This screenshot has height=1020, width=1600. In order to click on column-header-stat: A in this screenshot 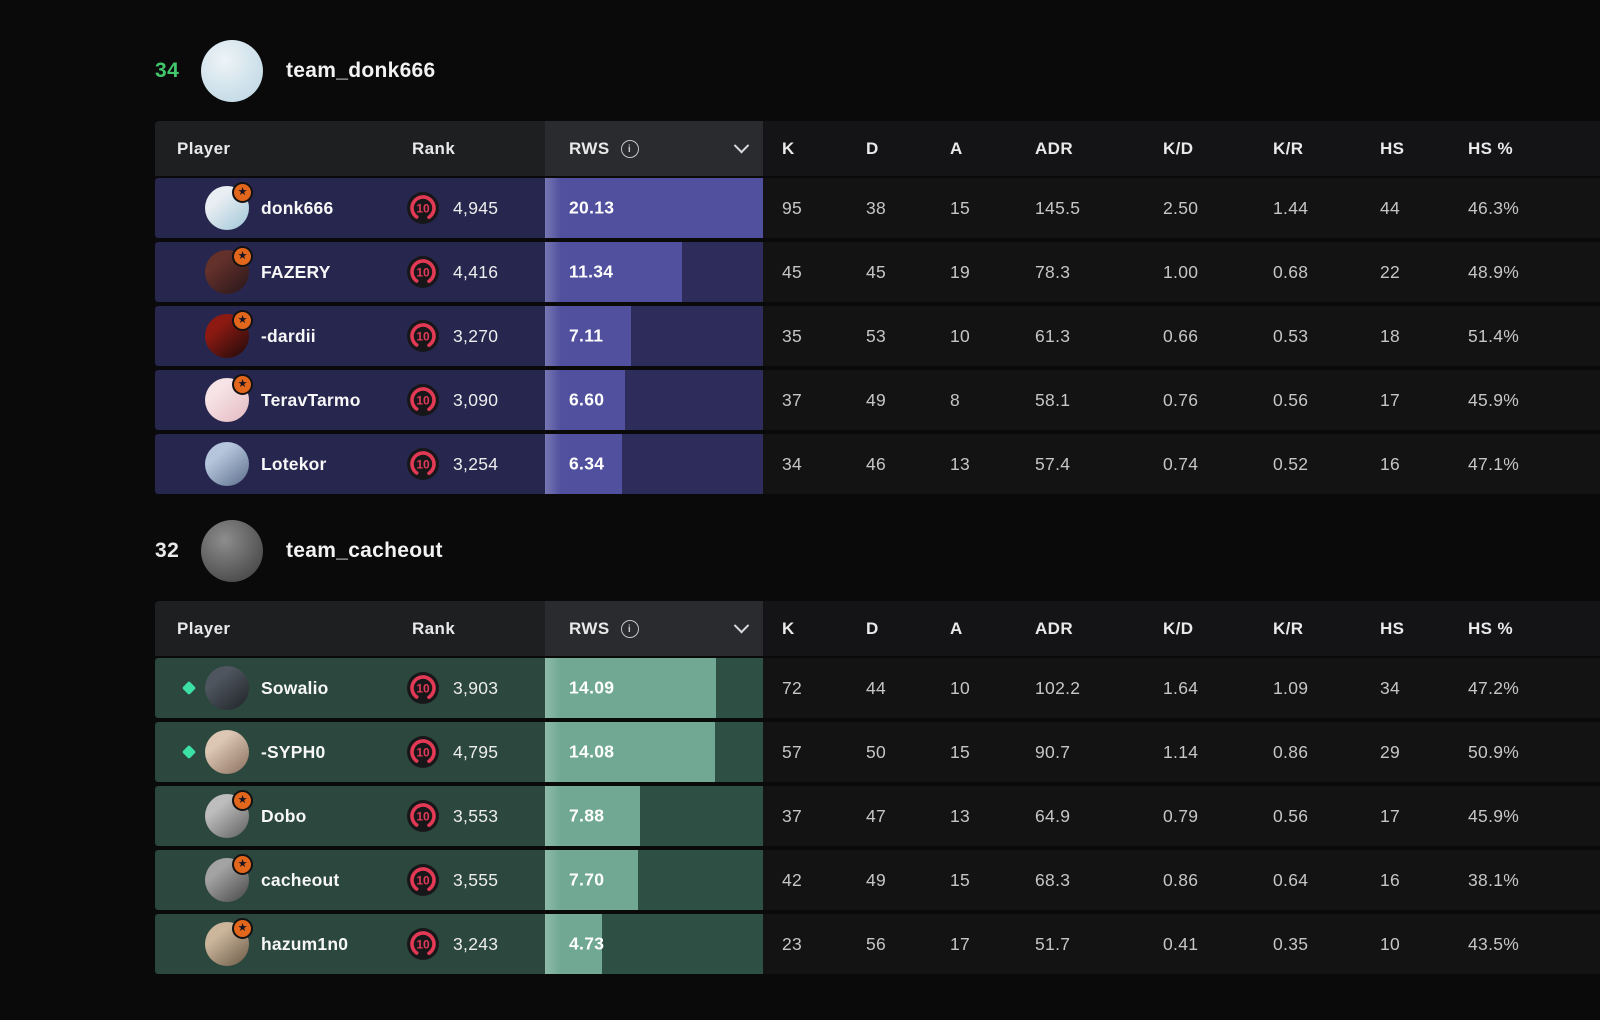, I will do `click(973, 628)`.